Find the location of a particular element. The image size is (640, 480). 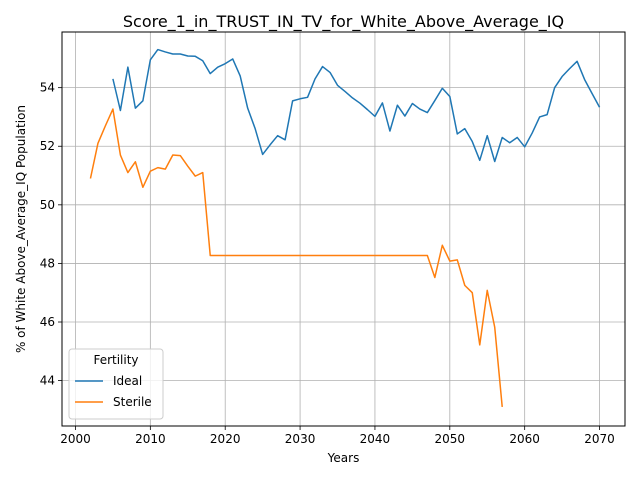

legend-title: Fertility is located at coordinates (115, 360).